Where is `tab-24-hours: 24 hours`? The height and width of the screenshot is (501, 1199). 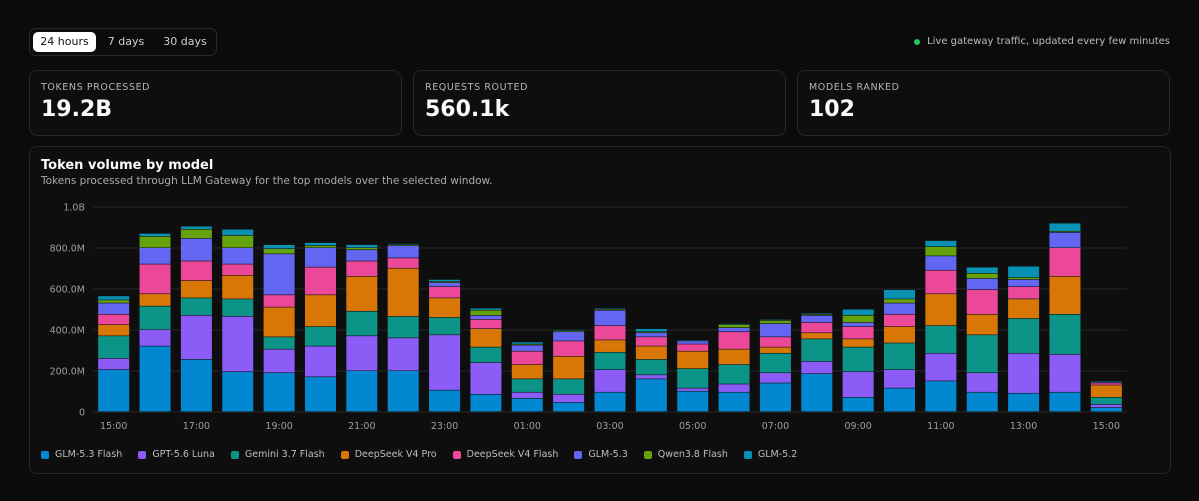
tab-24-hours: 24 hours is located at coordinates (64, 42).